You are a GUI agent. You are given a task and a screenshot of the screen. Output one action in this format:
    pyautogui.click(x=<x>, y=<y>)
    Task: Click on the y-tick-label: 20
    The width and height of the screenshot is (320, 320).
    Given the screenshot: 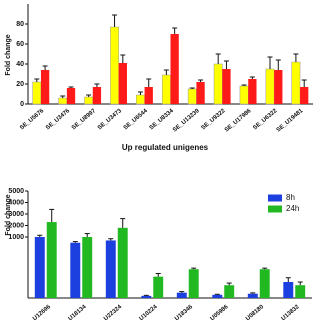 What is the action you would take?
    pyautogui.click(x=20, y=84)
    